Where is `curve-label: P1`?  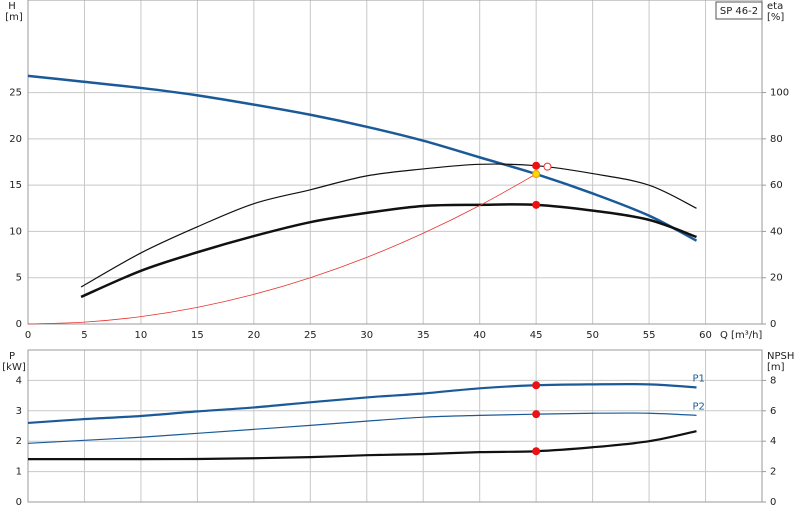
curve-label: P1 is located at coordinates (699, 378).